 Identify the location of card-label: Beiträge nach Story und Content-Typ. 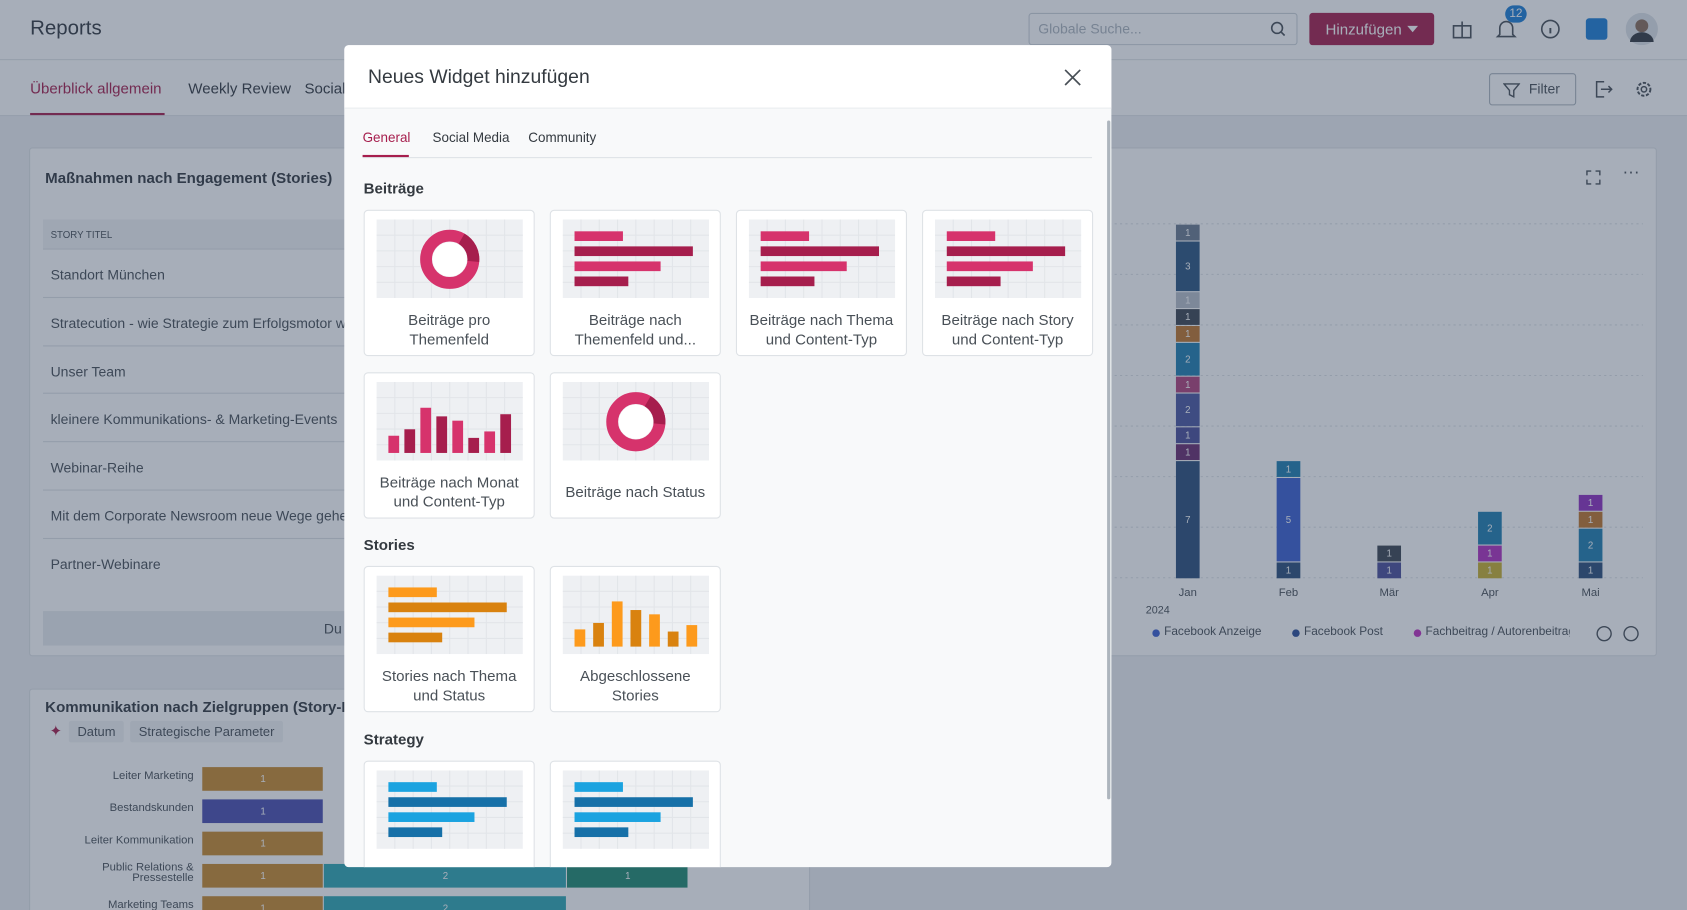
(1007, 328).